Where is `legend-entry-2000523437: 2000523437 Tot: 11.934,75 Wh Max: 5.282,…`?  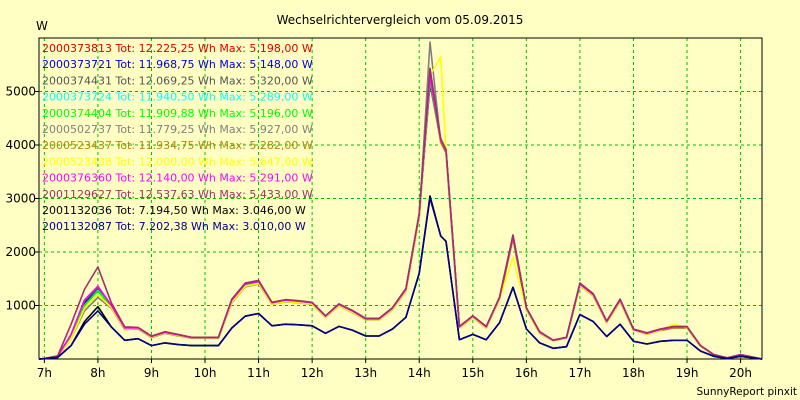
legend-entry-2000523437: 2000523437 Tot: 11.934,75 Wh Max: 5.282,… is located at coordinates (177, 145).